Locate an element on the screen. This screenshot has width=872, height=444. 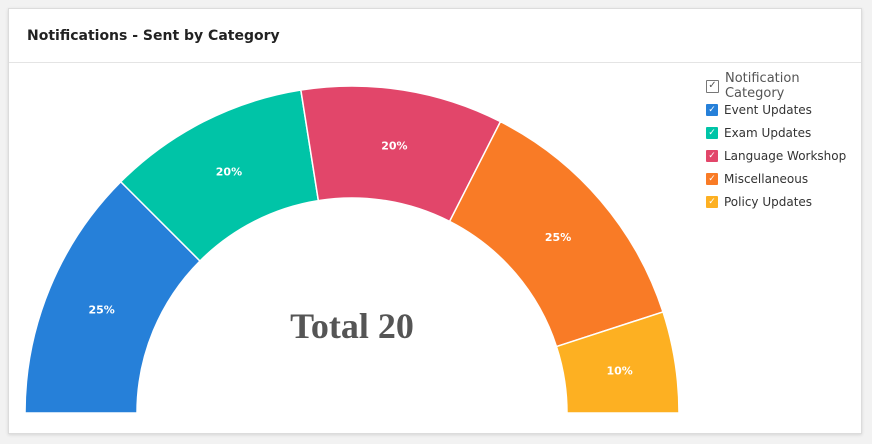
legend-label: Miscellaneous is located at coordinates (766, 178).